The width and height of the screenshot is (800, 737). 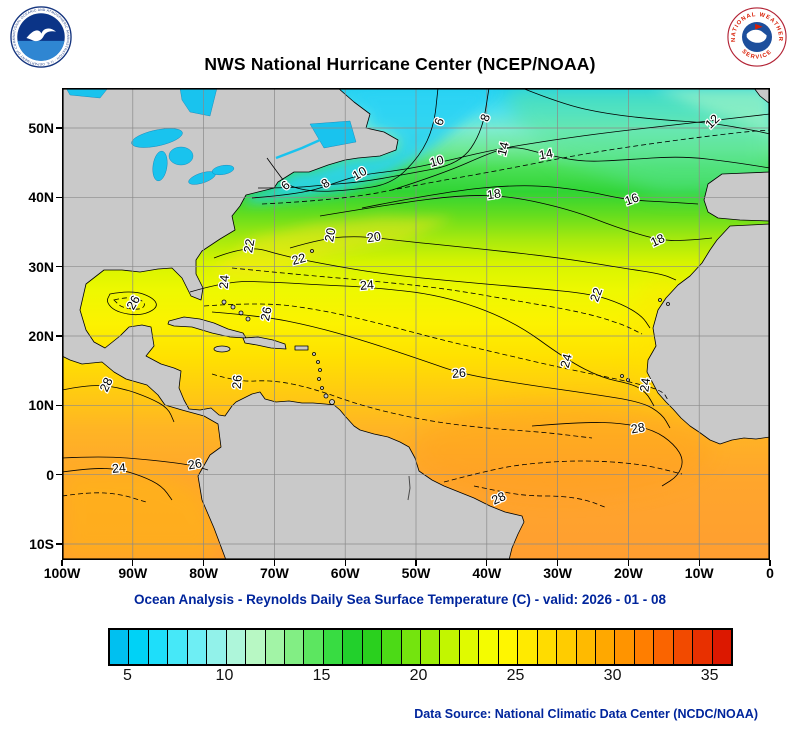 What do you see at coordinates (736, 196) in the screenshot?
I see `iberia-landmass` at bounding box center [736, 196].